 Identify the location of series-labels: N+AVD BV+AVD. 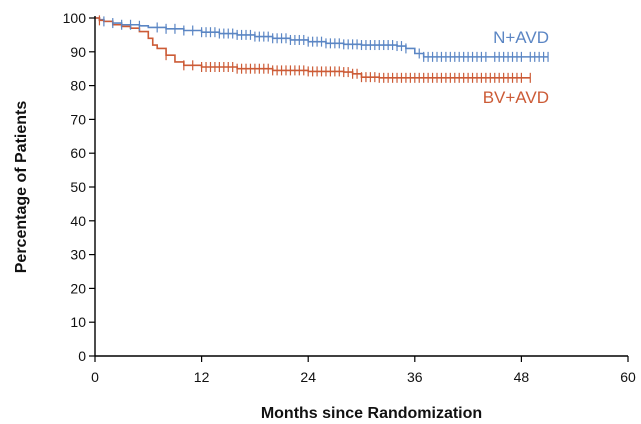
(516, 67).